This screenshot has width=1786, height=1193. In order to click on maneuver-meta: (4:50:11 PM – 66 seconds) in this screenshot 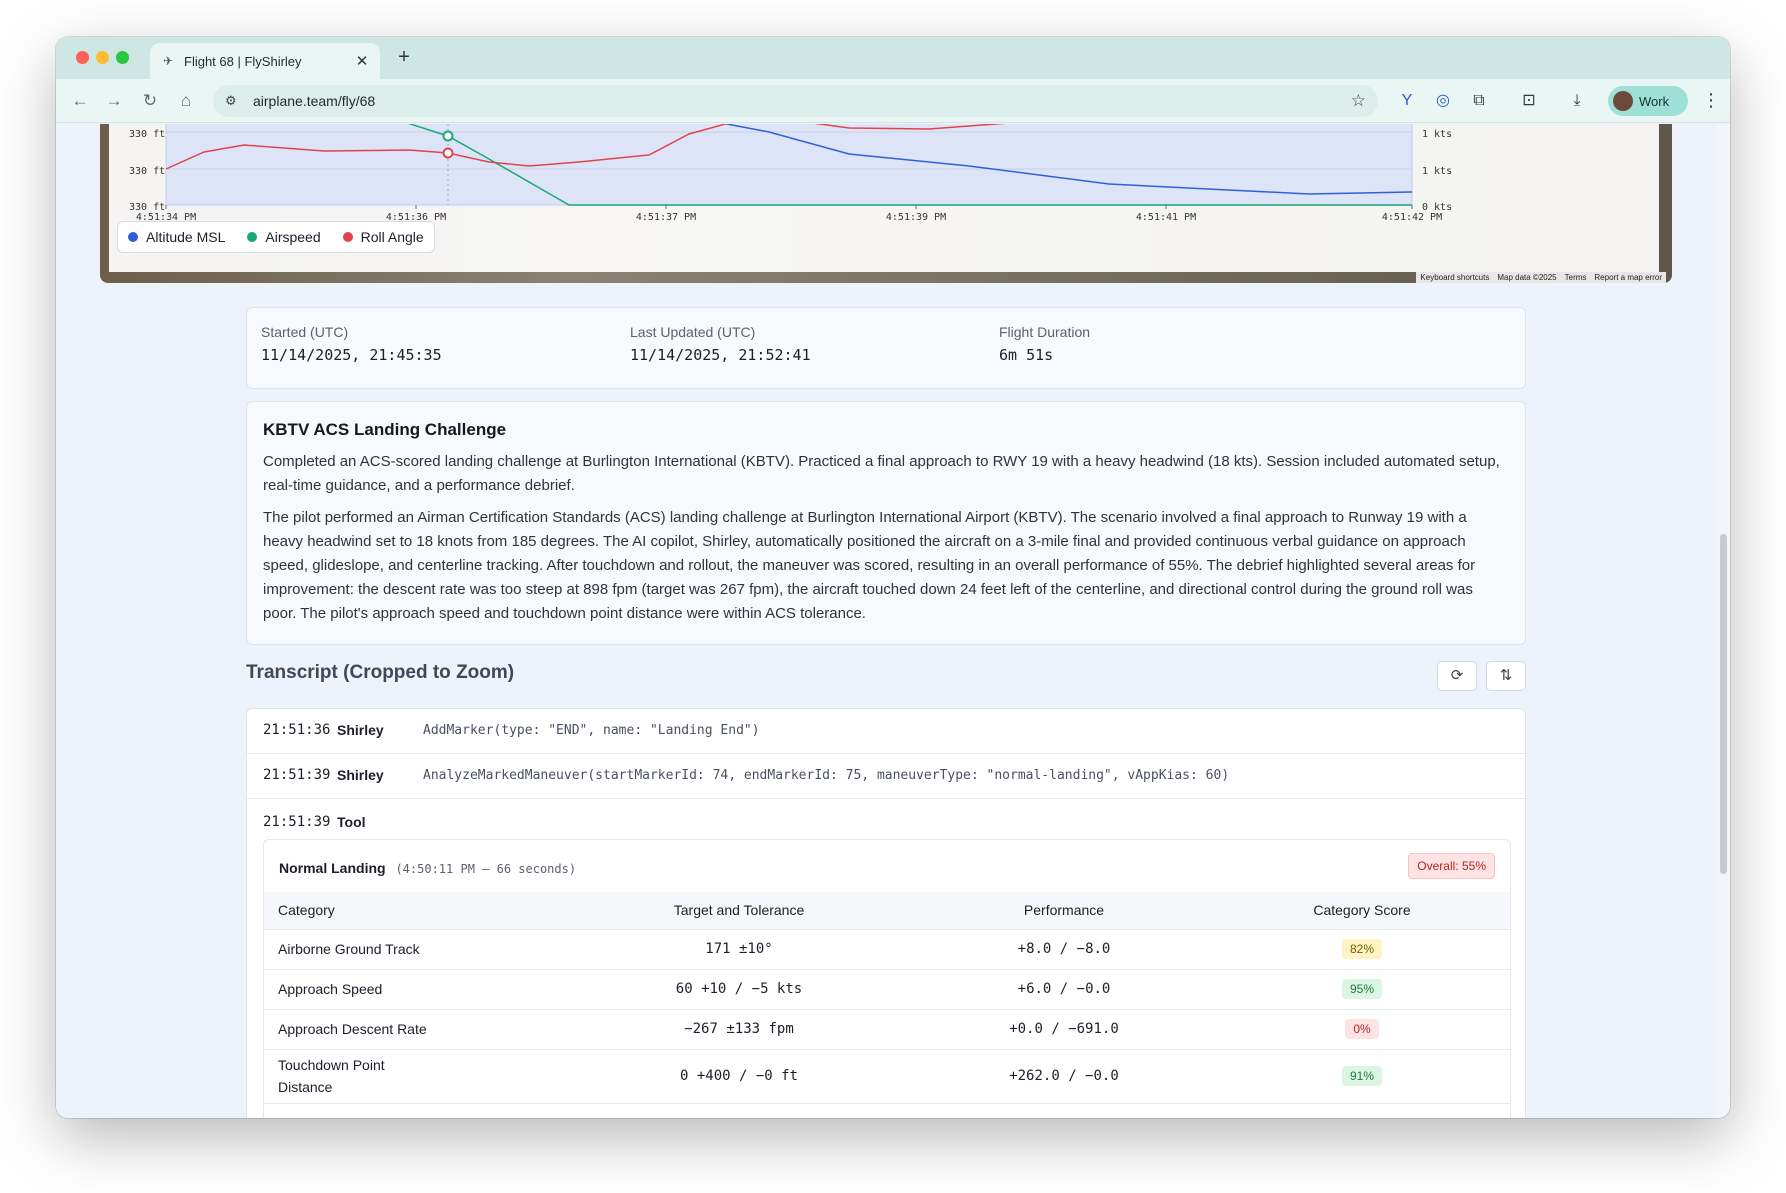, I will do `click(486, 869)`.